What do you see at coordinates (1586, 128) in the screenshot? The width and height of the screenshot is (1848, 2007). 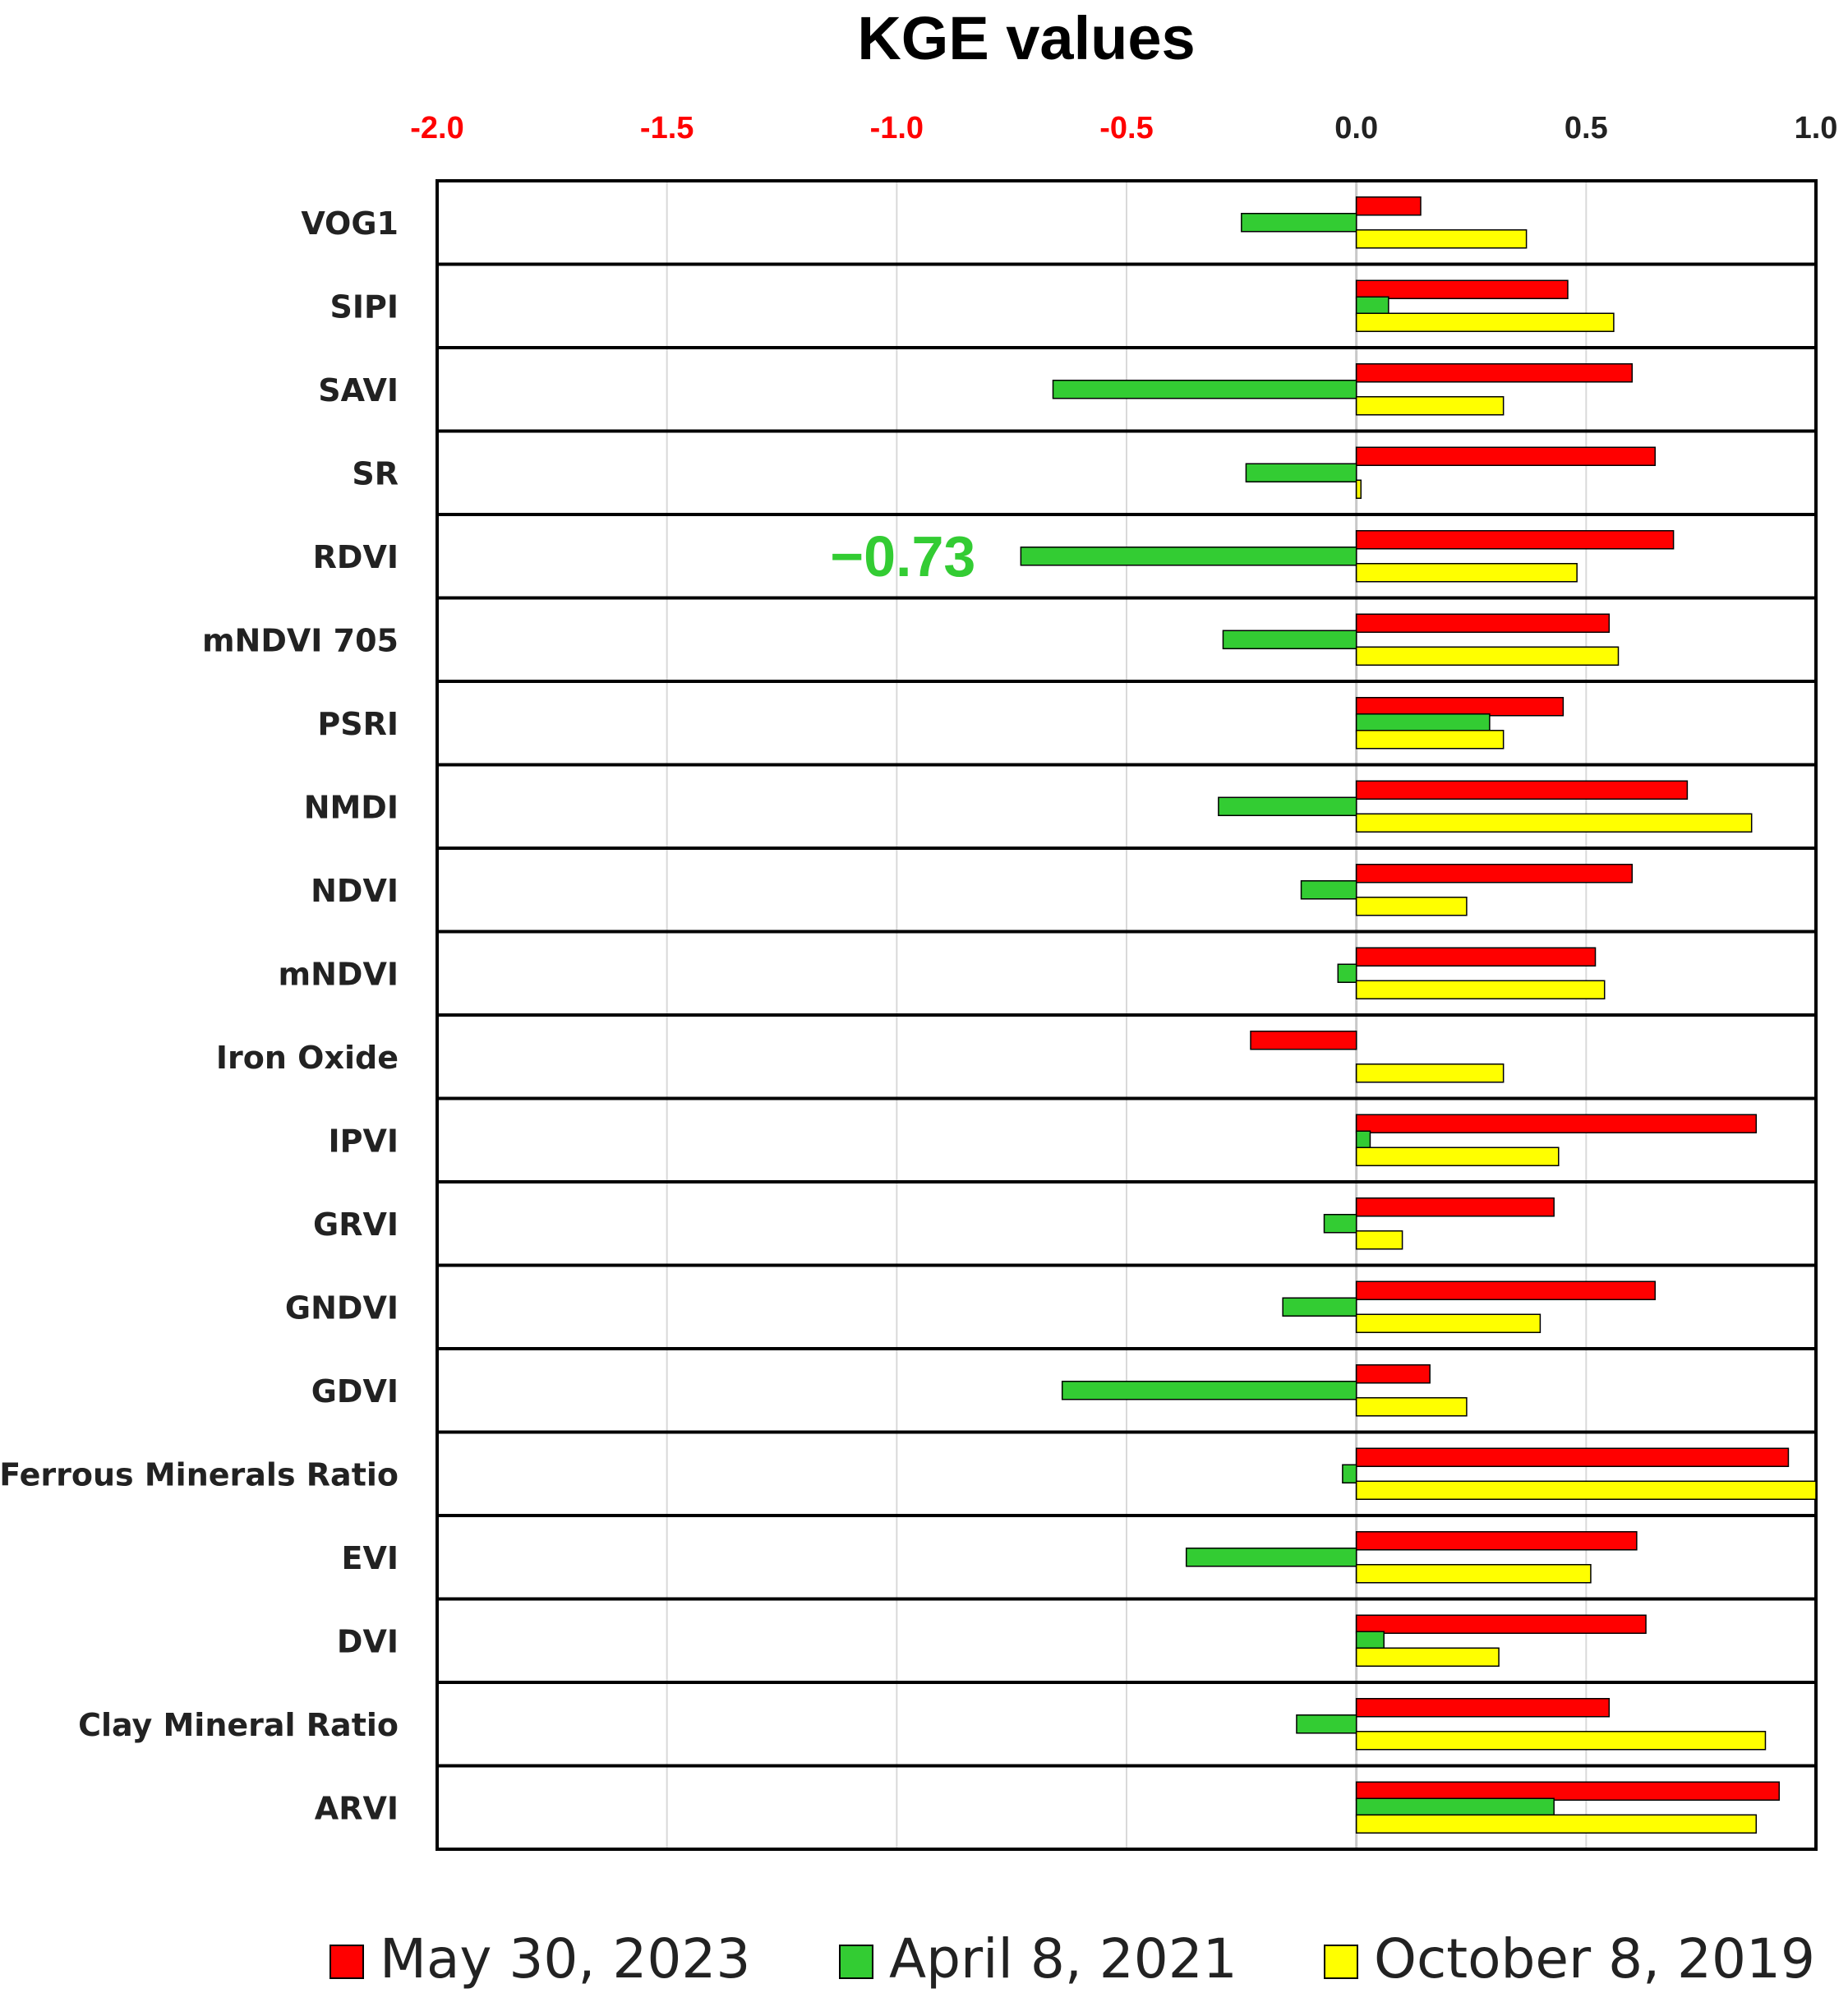 I see `x-tick-label: 0.5` at bounding box center [1586, 128].